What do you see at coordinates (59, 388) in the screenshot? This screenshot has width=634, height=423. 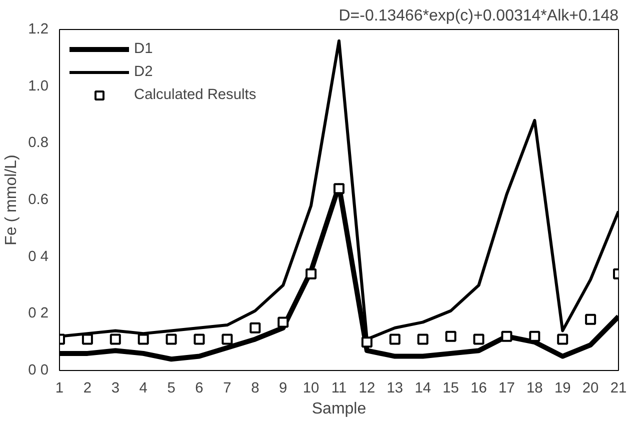 I see `x-tick-label: 1` at bounding box center [59, 388].